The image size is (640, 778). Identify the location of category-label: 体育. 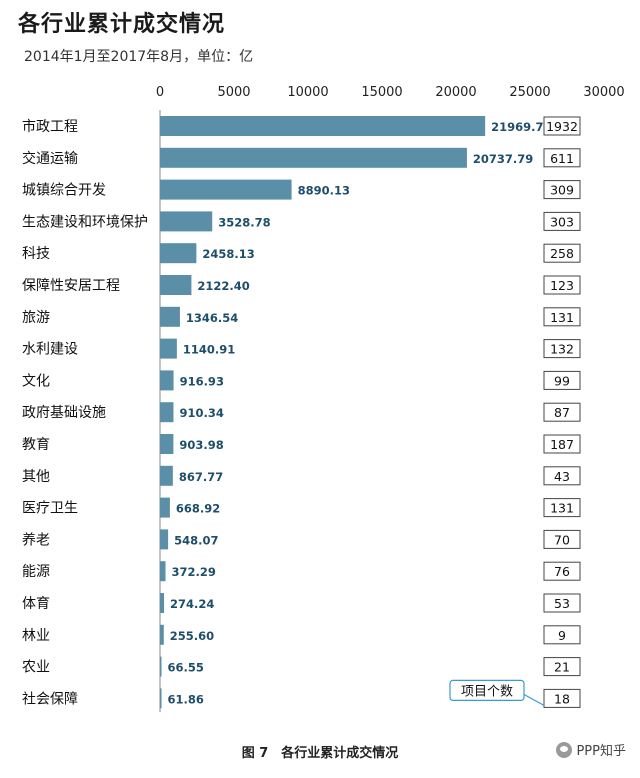
(36, 604).